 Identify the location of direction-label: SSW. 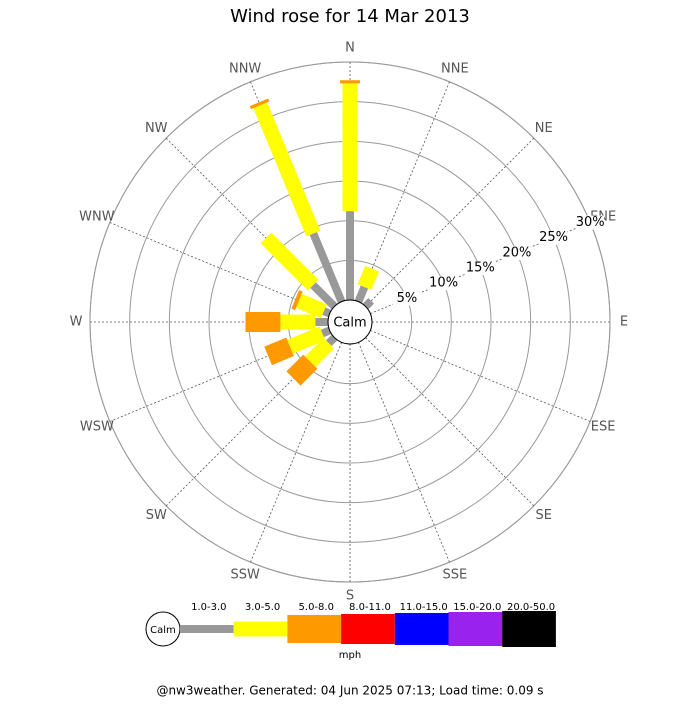
(245, 575).